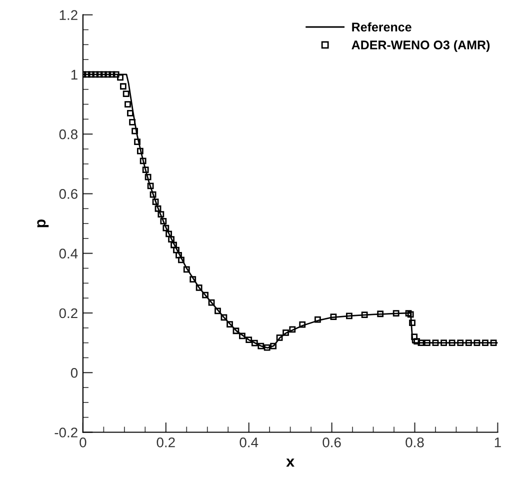 The image size is (525, 494). Describe the element at coordinates (68, 194) in the screenshot. I see `y-tick-label: 0.6` at that location.